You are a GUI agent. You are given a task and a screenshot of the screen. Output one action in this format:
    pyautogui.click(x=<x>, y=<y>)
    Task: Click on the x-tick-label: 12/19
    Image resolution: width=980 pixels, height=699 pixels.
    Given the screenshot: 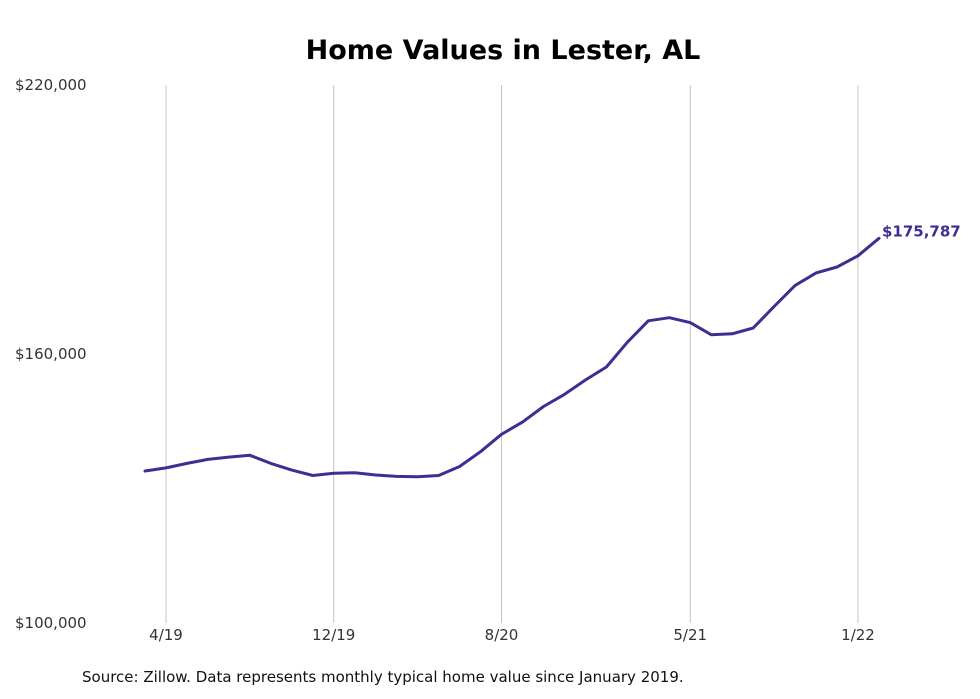 What is the action you would take?
    pyautogui.click(x=333, y=635)
    